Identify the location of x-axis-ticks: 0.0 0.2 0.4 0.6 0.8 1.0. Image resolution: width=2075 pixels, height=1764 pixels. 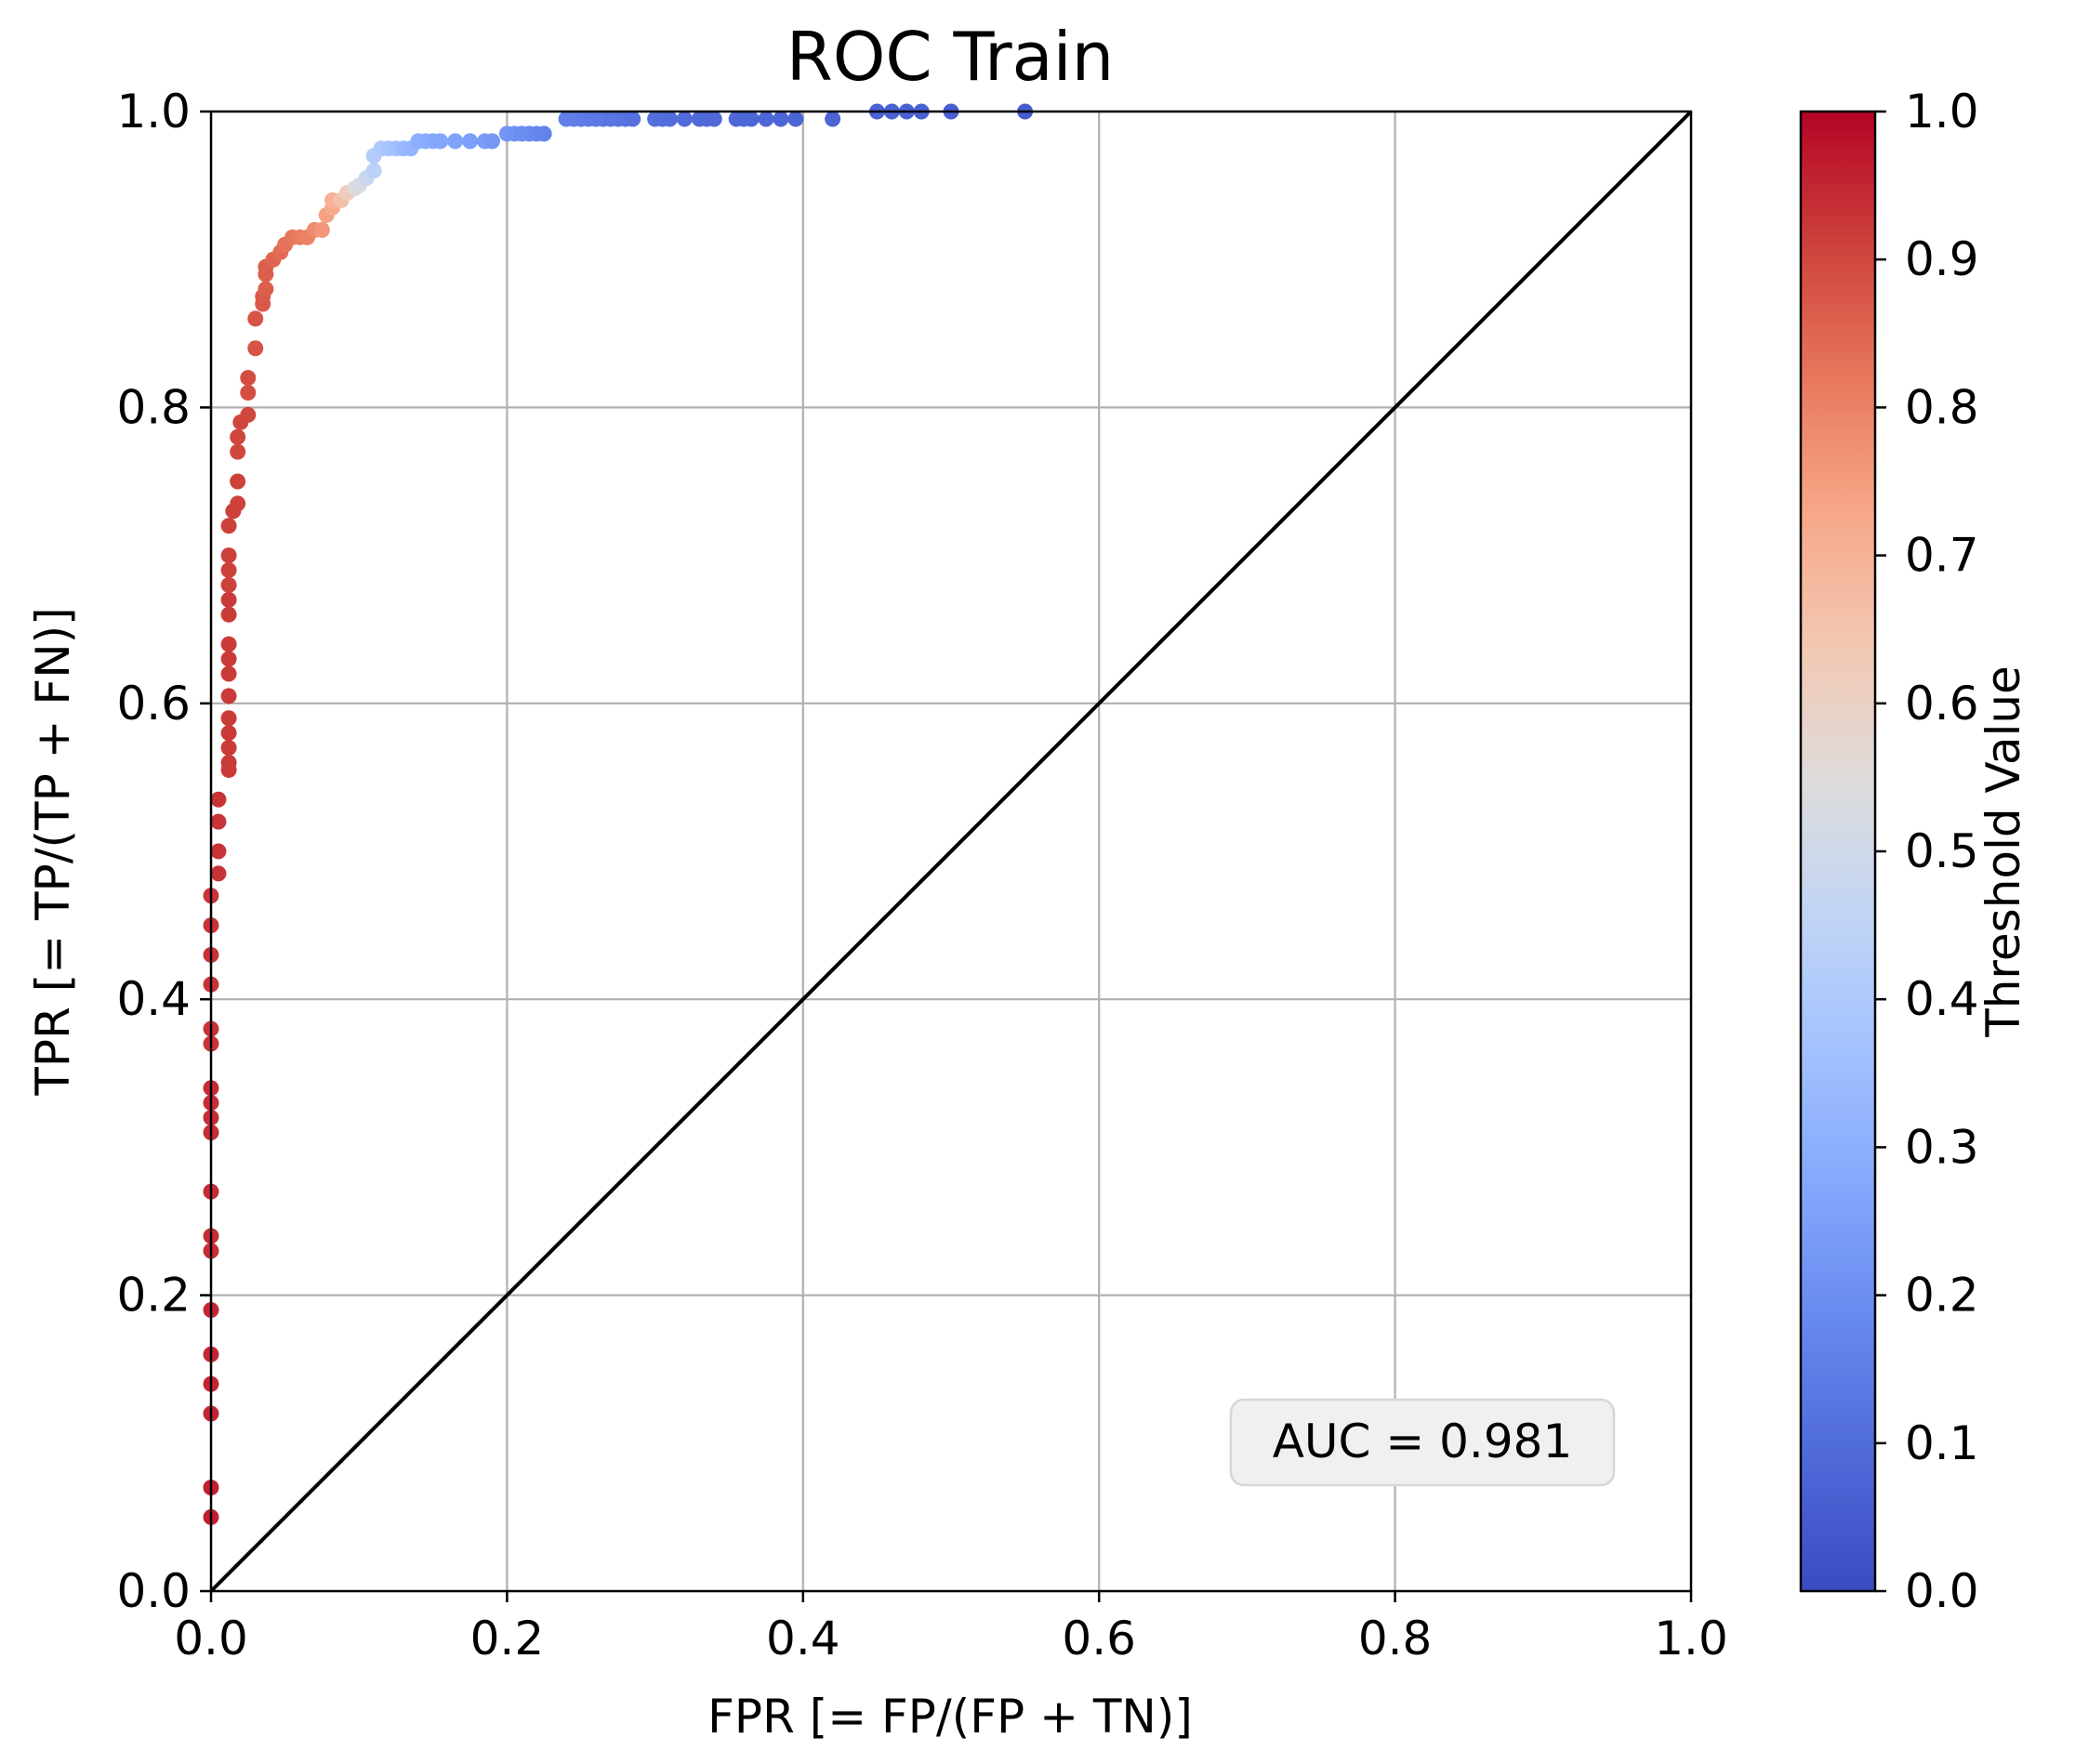
(951, 1628).